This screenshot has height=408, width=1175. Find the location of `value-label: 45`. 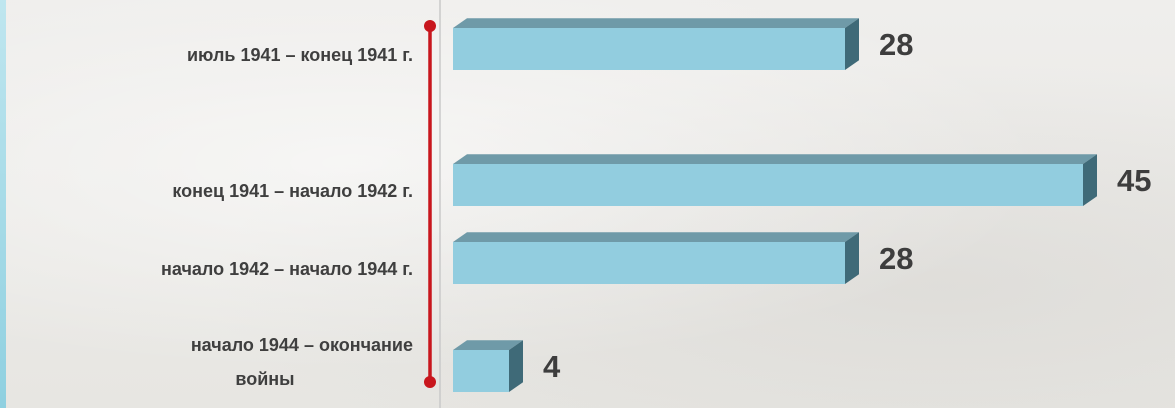

value-label: 45 is located at coordinates (1134, 180).